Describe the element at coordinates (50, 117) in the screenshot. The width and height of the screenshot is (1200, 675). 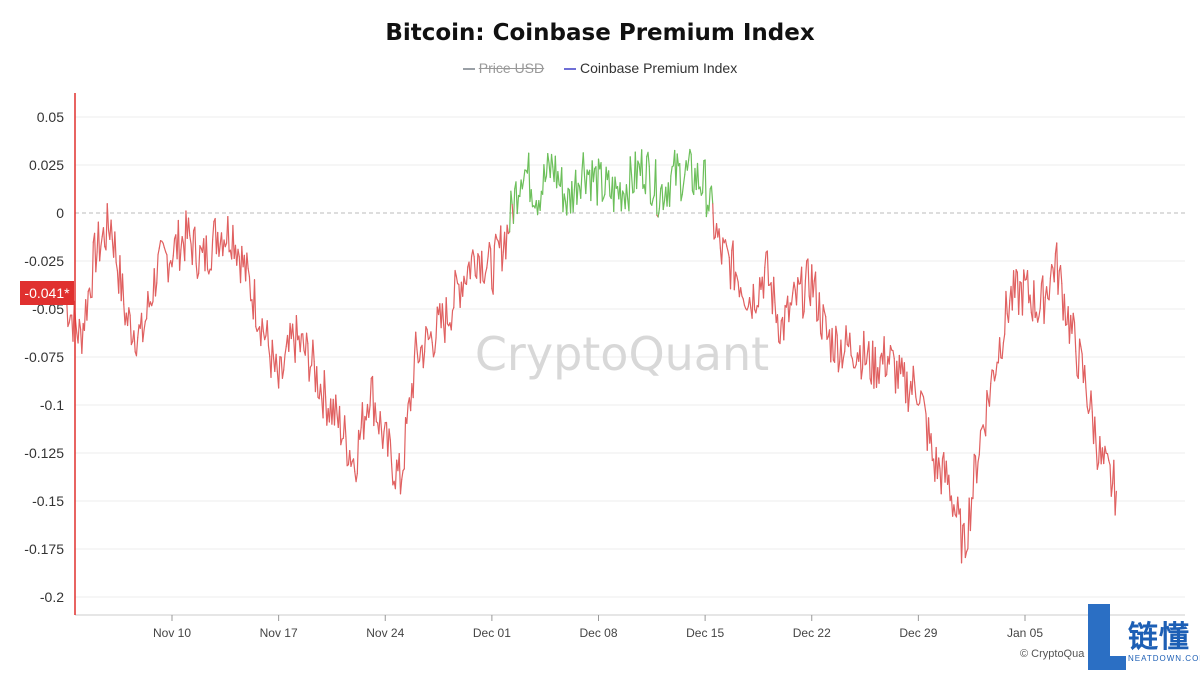
I see `y-tick-label: 0.05` at that location.